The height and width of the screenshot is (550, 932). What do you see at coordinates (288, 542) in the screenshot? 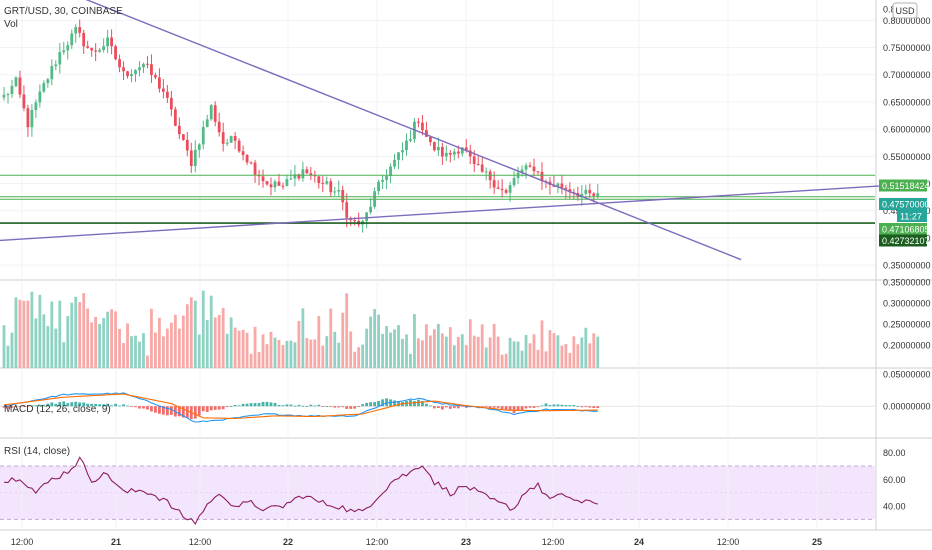
I see `time-axis-tick: 22` at bounding box center [288, 542].